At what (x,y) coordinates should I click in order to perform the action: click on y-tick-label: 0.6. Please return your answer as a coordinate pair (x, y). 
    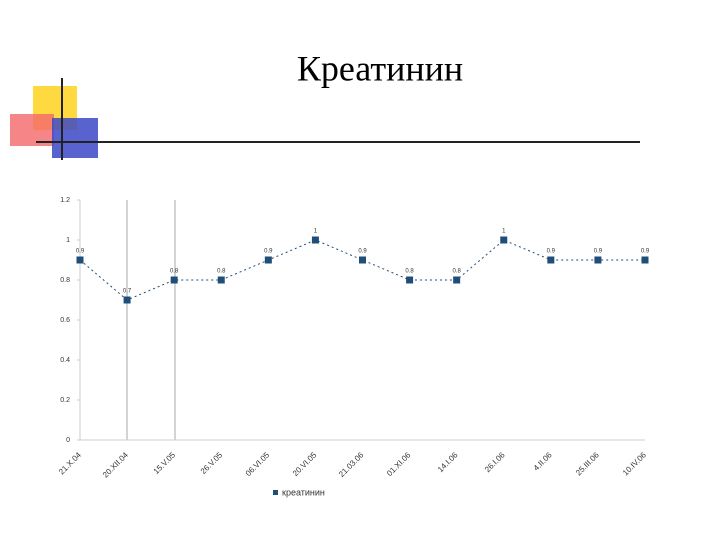
    Looking at the image, I should click on (65, 320).